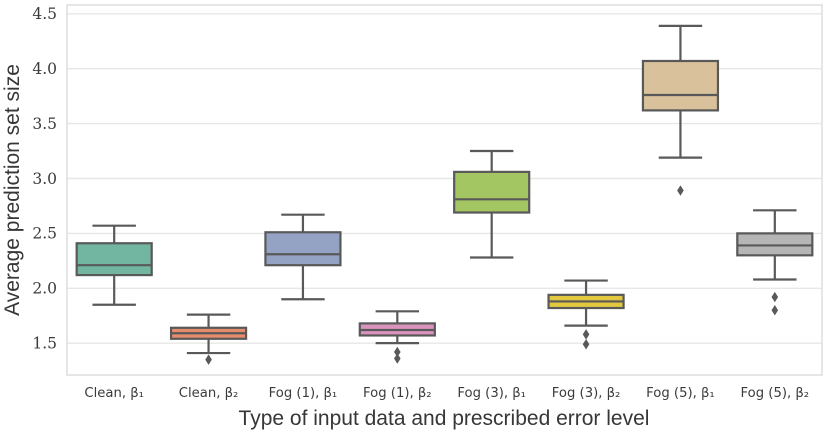  Describe the element at coordinates (209, 393) in the screenshot. I see `x-tick-label: Clean, β₂` at that location.